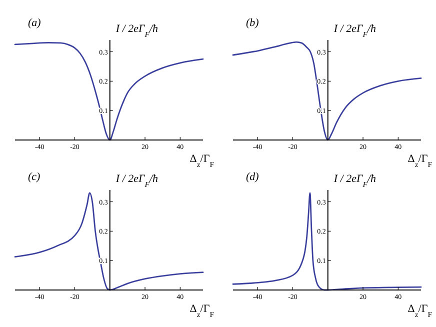  I want to click on chart-title: (a), so click(35, 23).